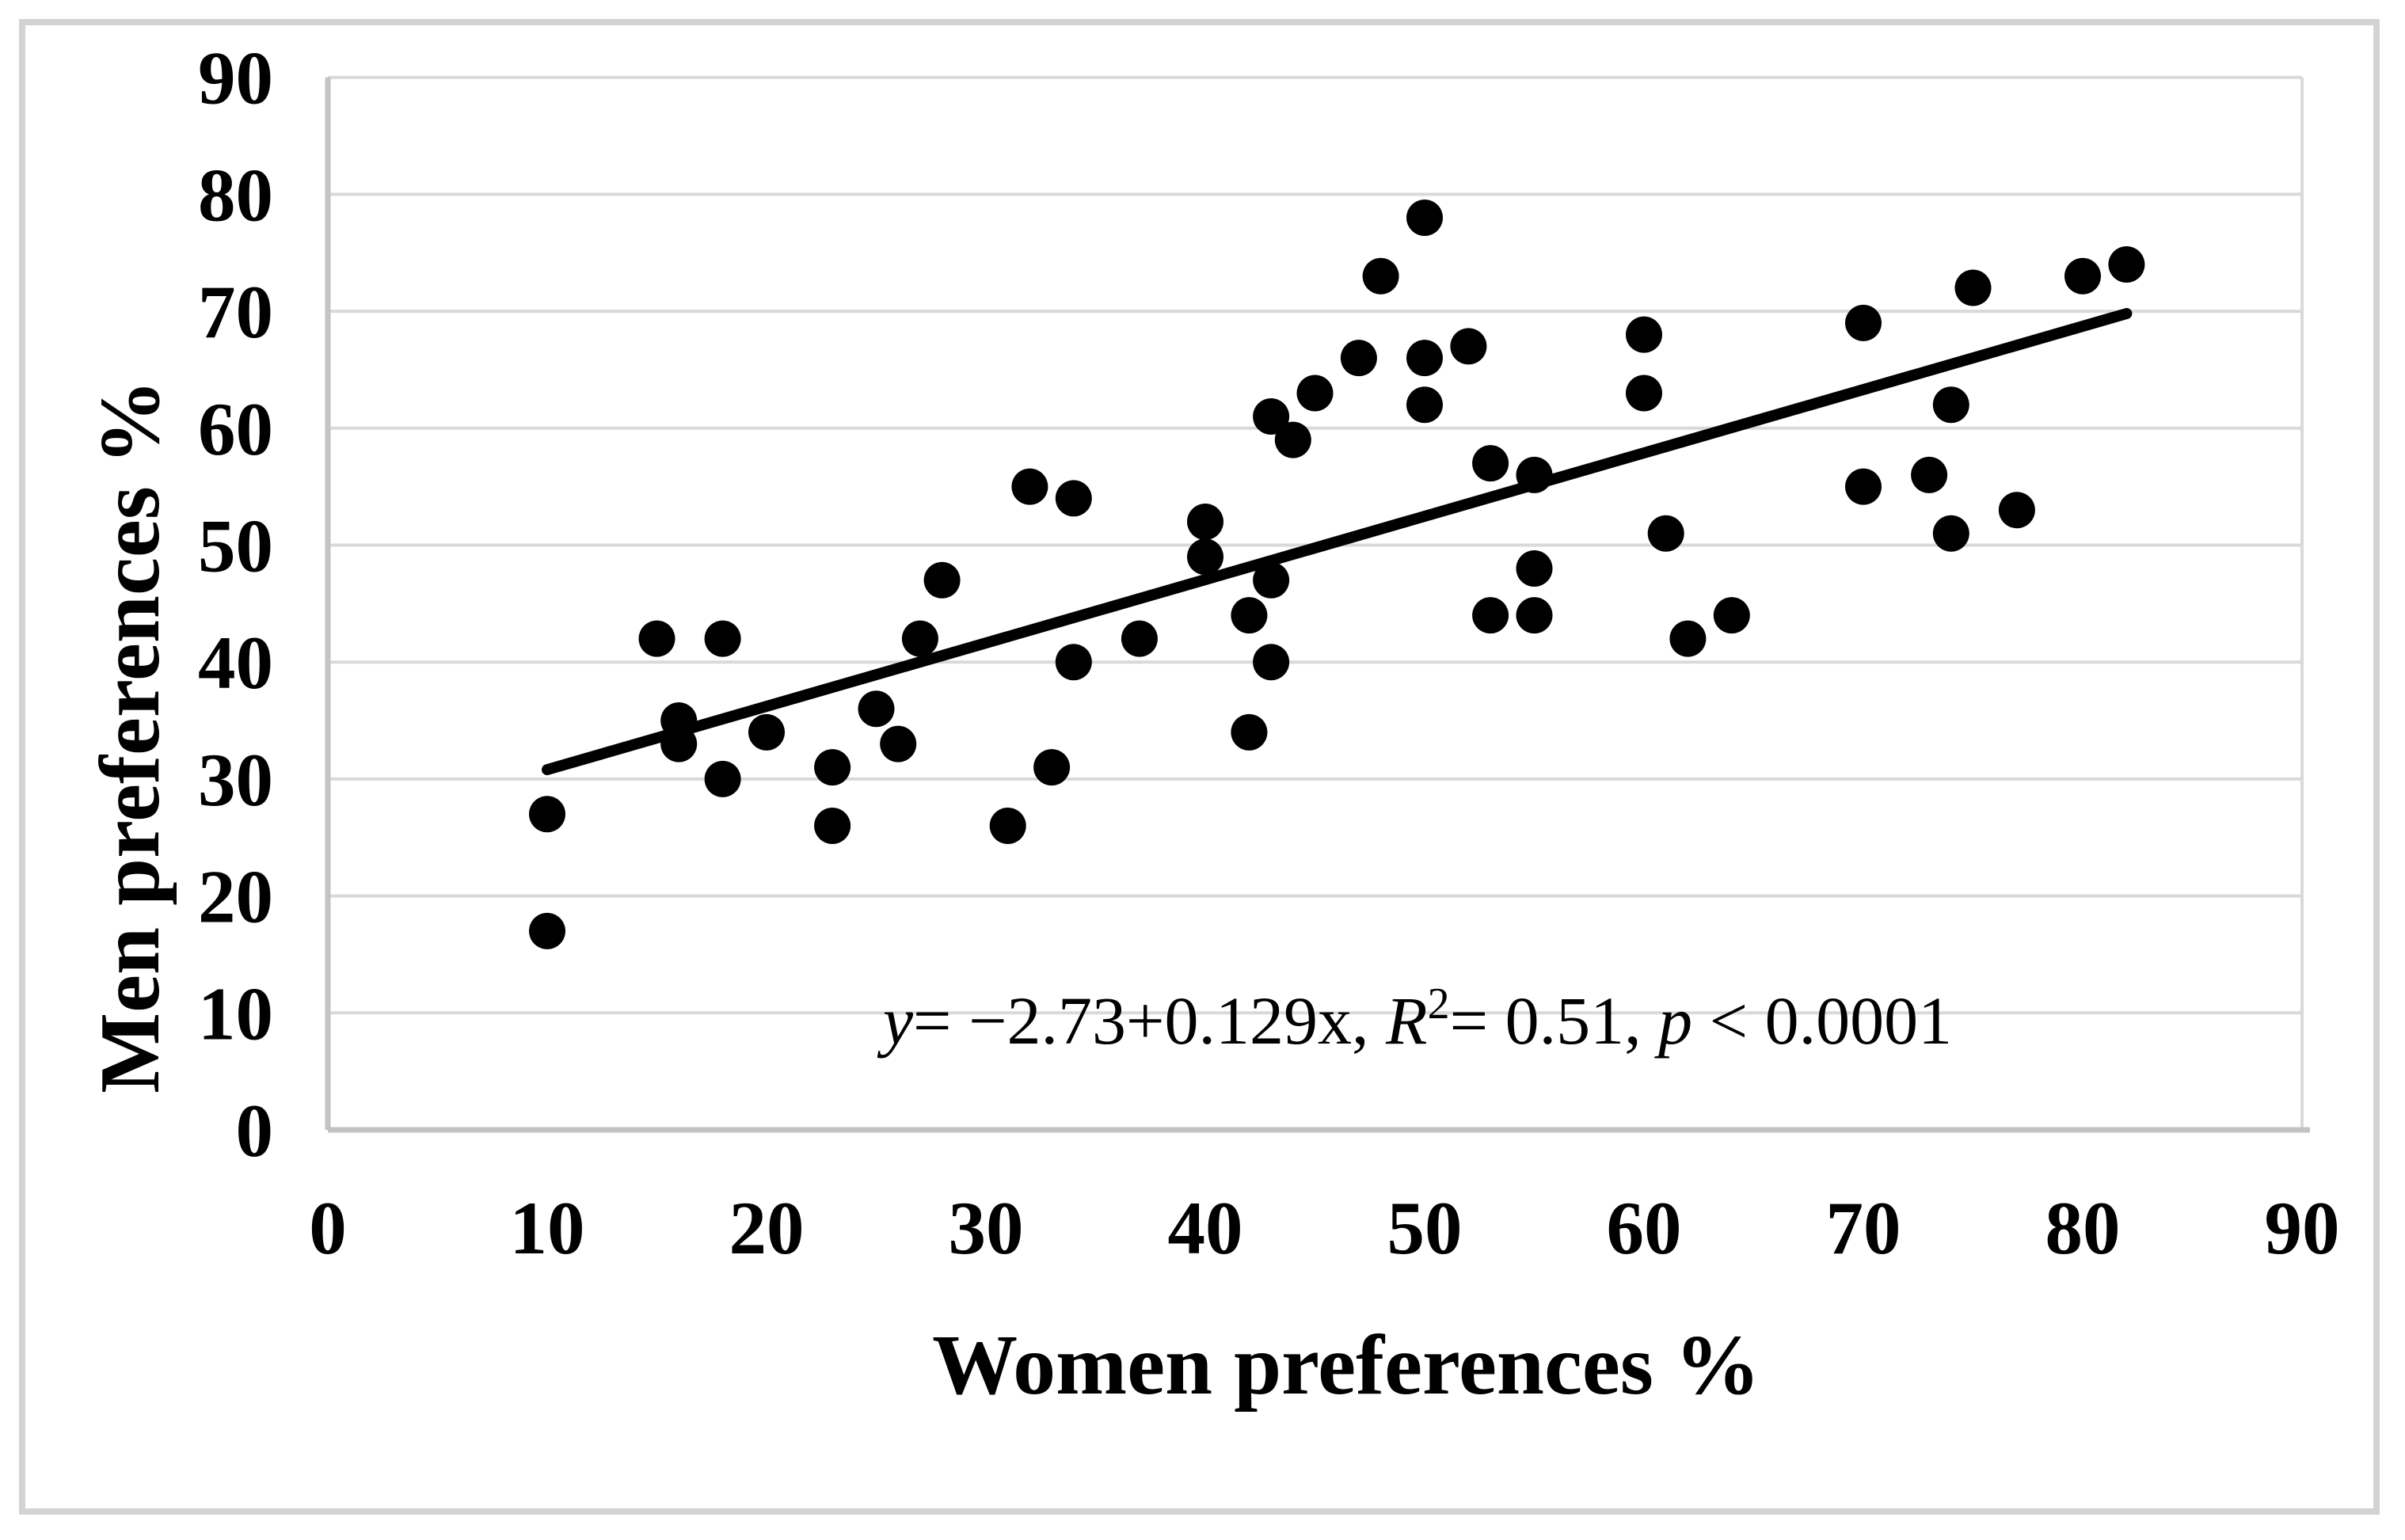 This screenshot has width=2405, height=1540. What do you see at coordinates (235, 78) in the screenshot?
I see `y-tick-label: 90` at bounding box center [235, 78].